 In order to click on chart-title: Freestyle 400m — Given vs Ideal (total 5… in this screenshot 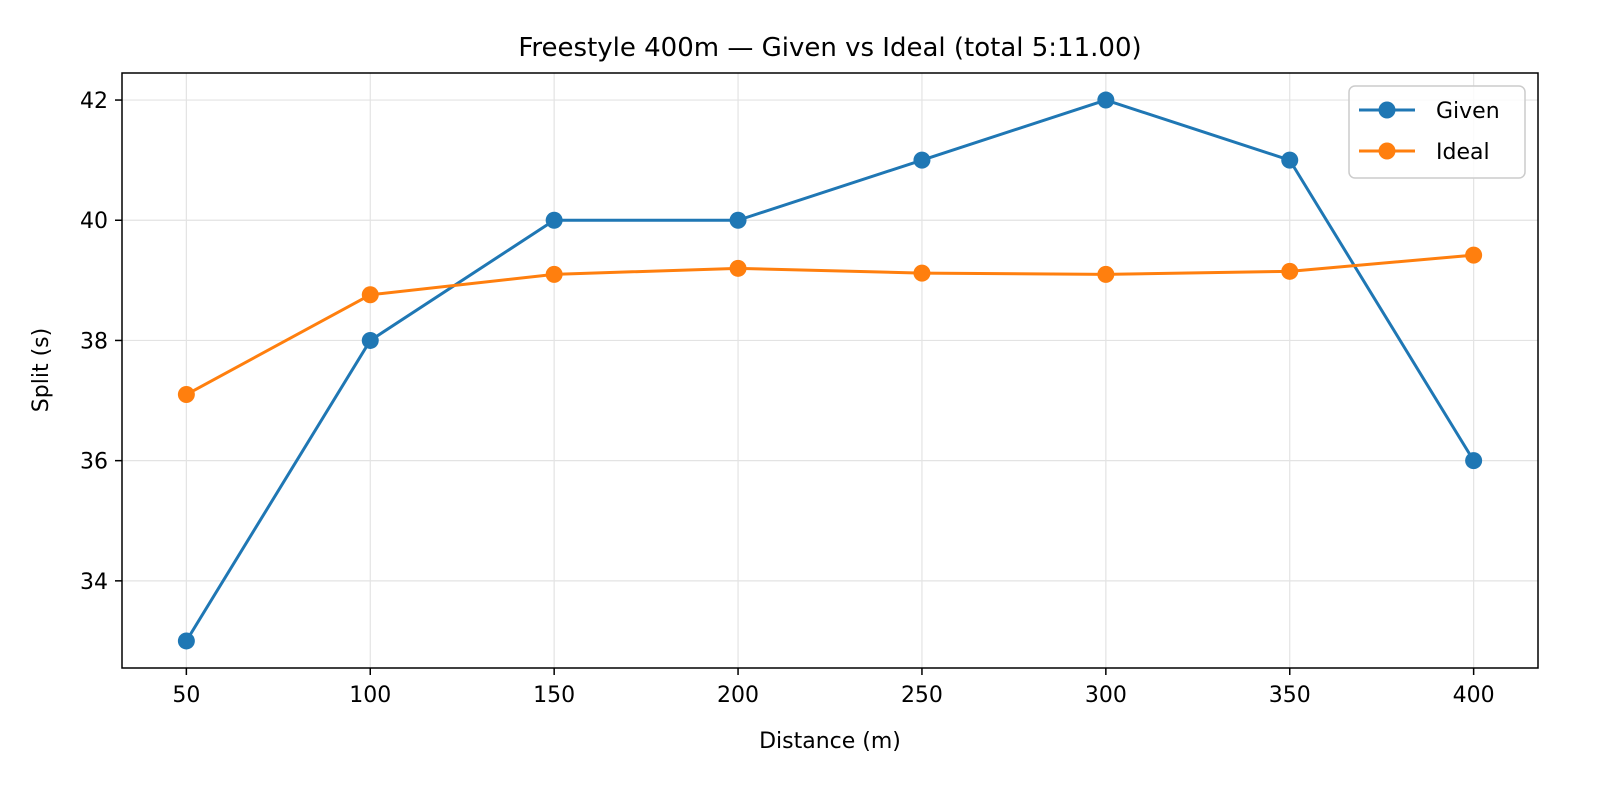, I will do `click(829, 48)`.